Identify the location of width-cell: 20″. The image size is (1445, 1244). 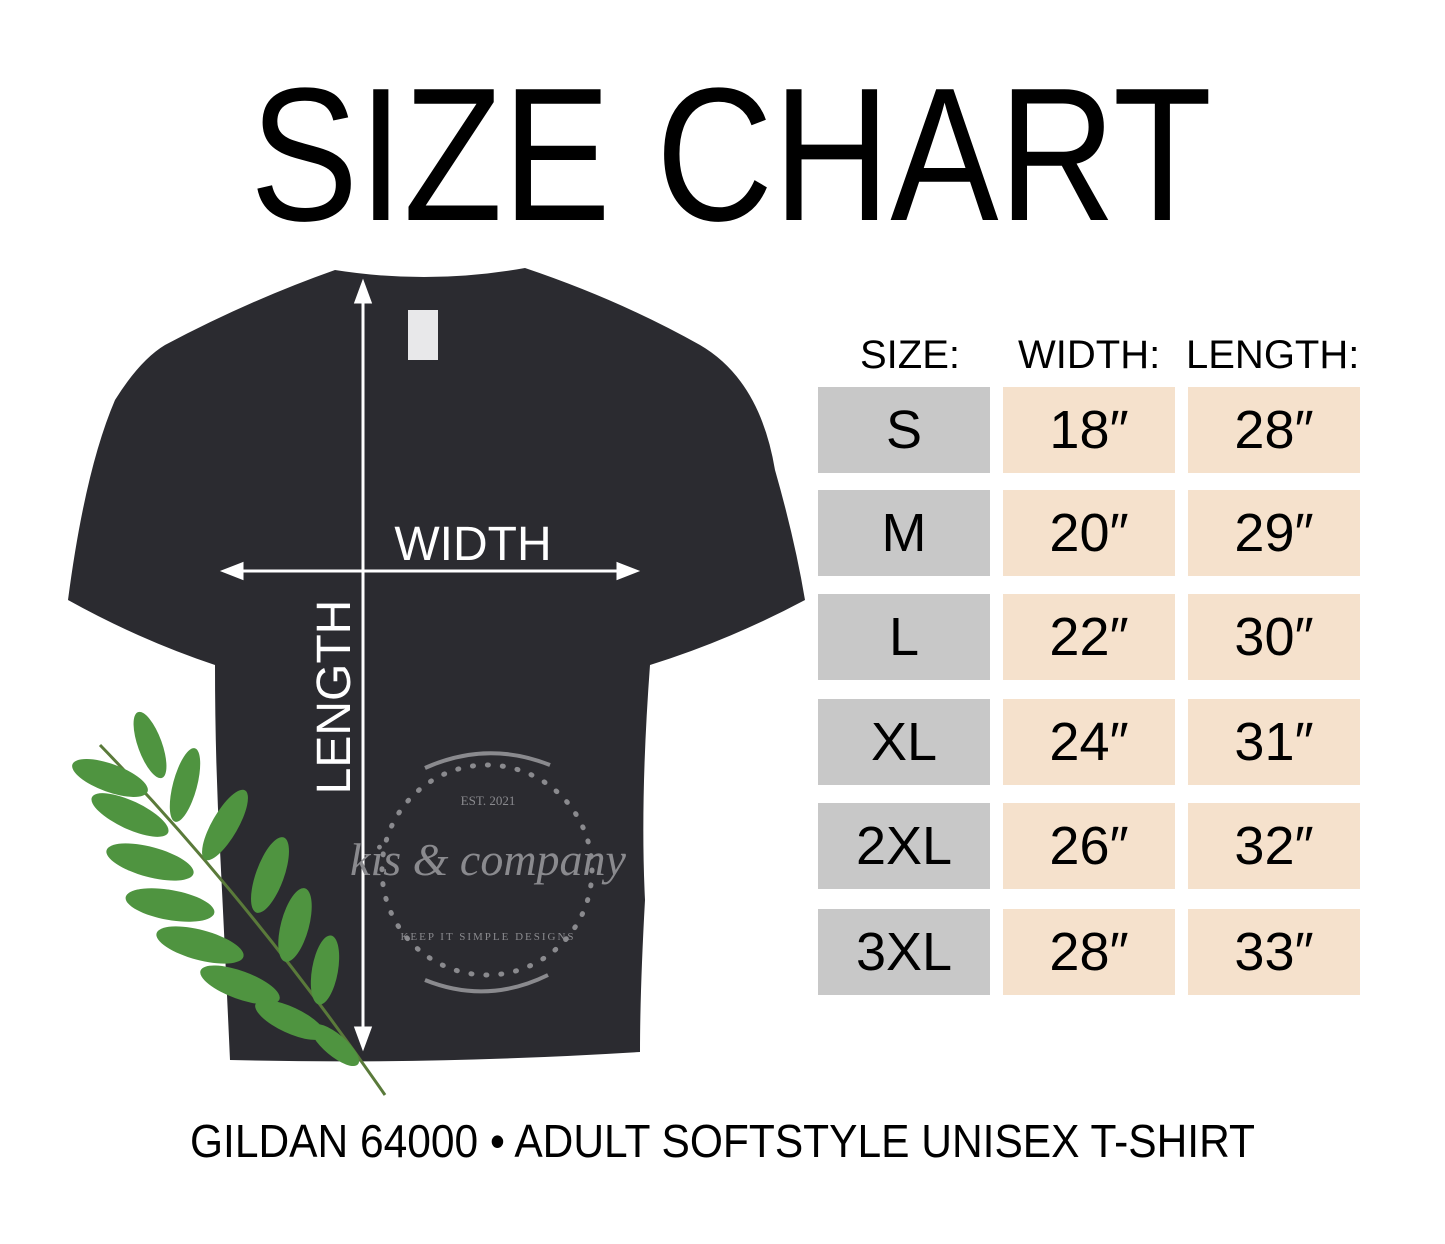
(1089, 533).